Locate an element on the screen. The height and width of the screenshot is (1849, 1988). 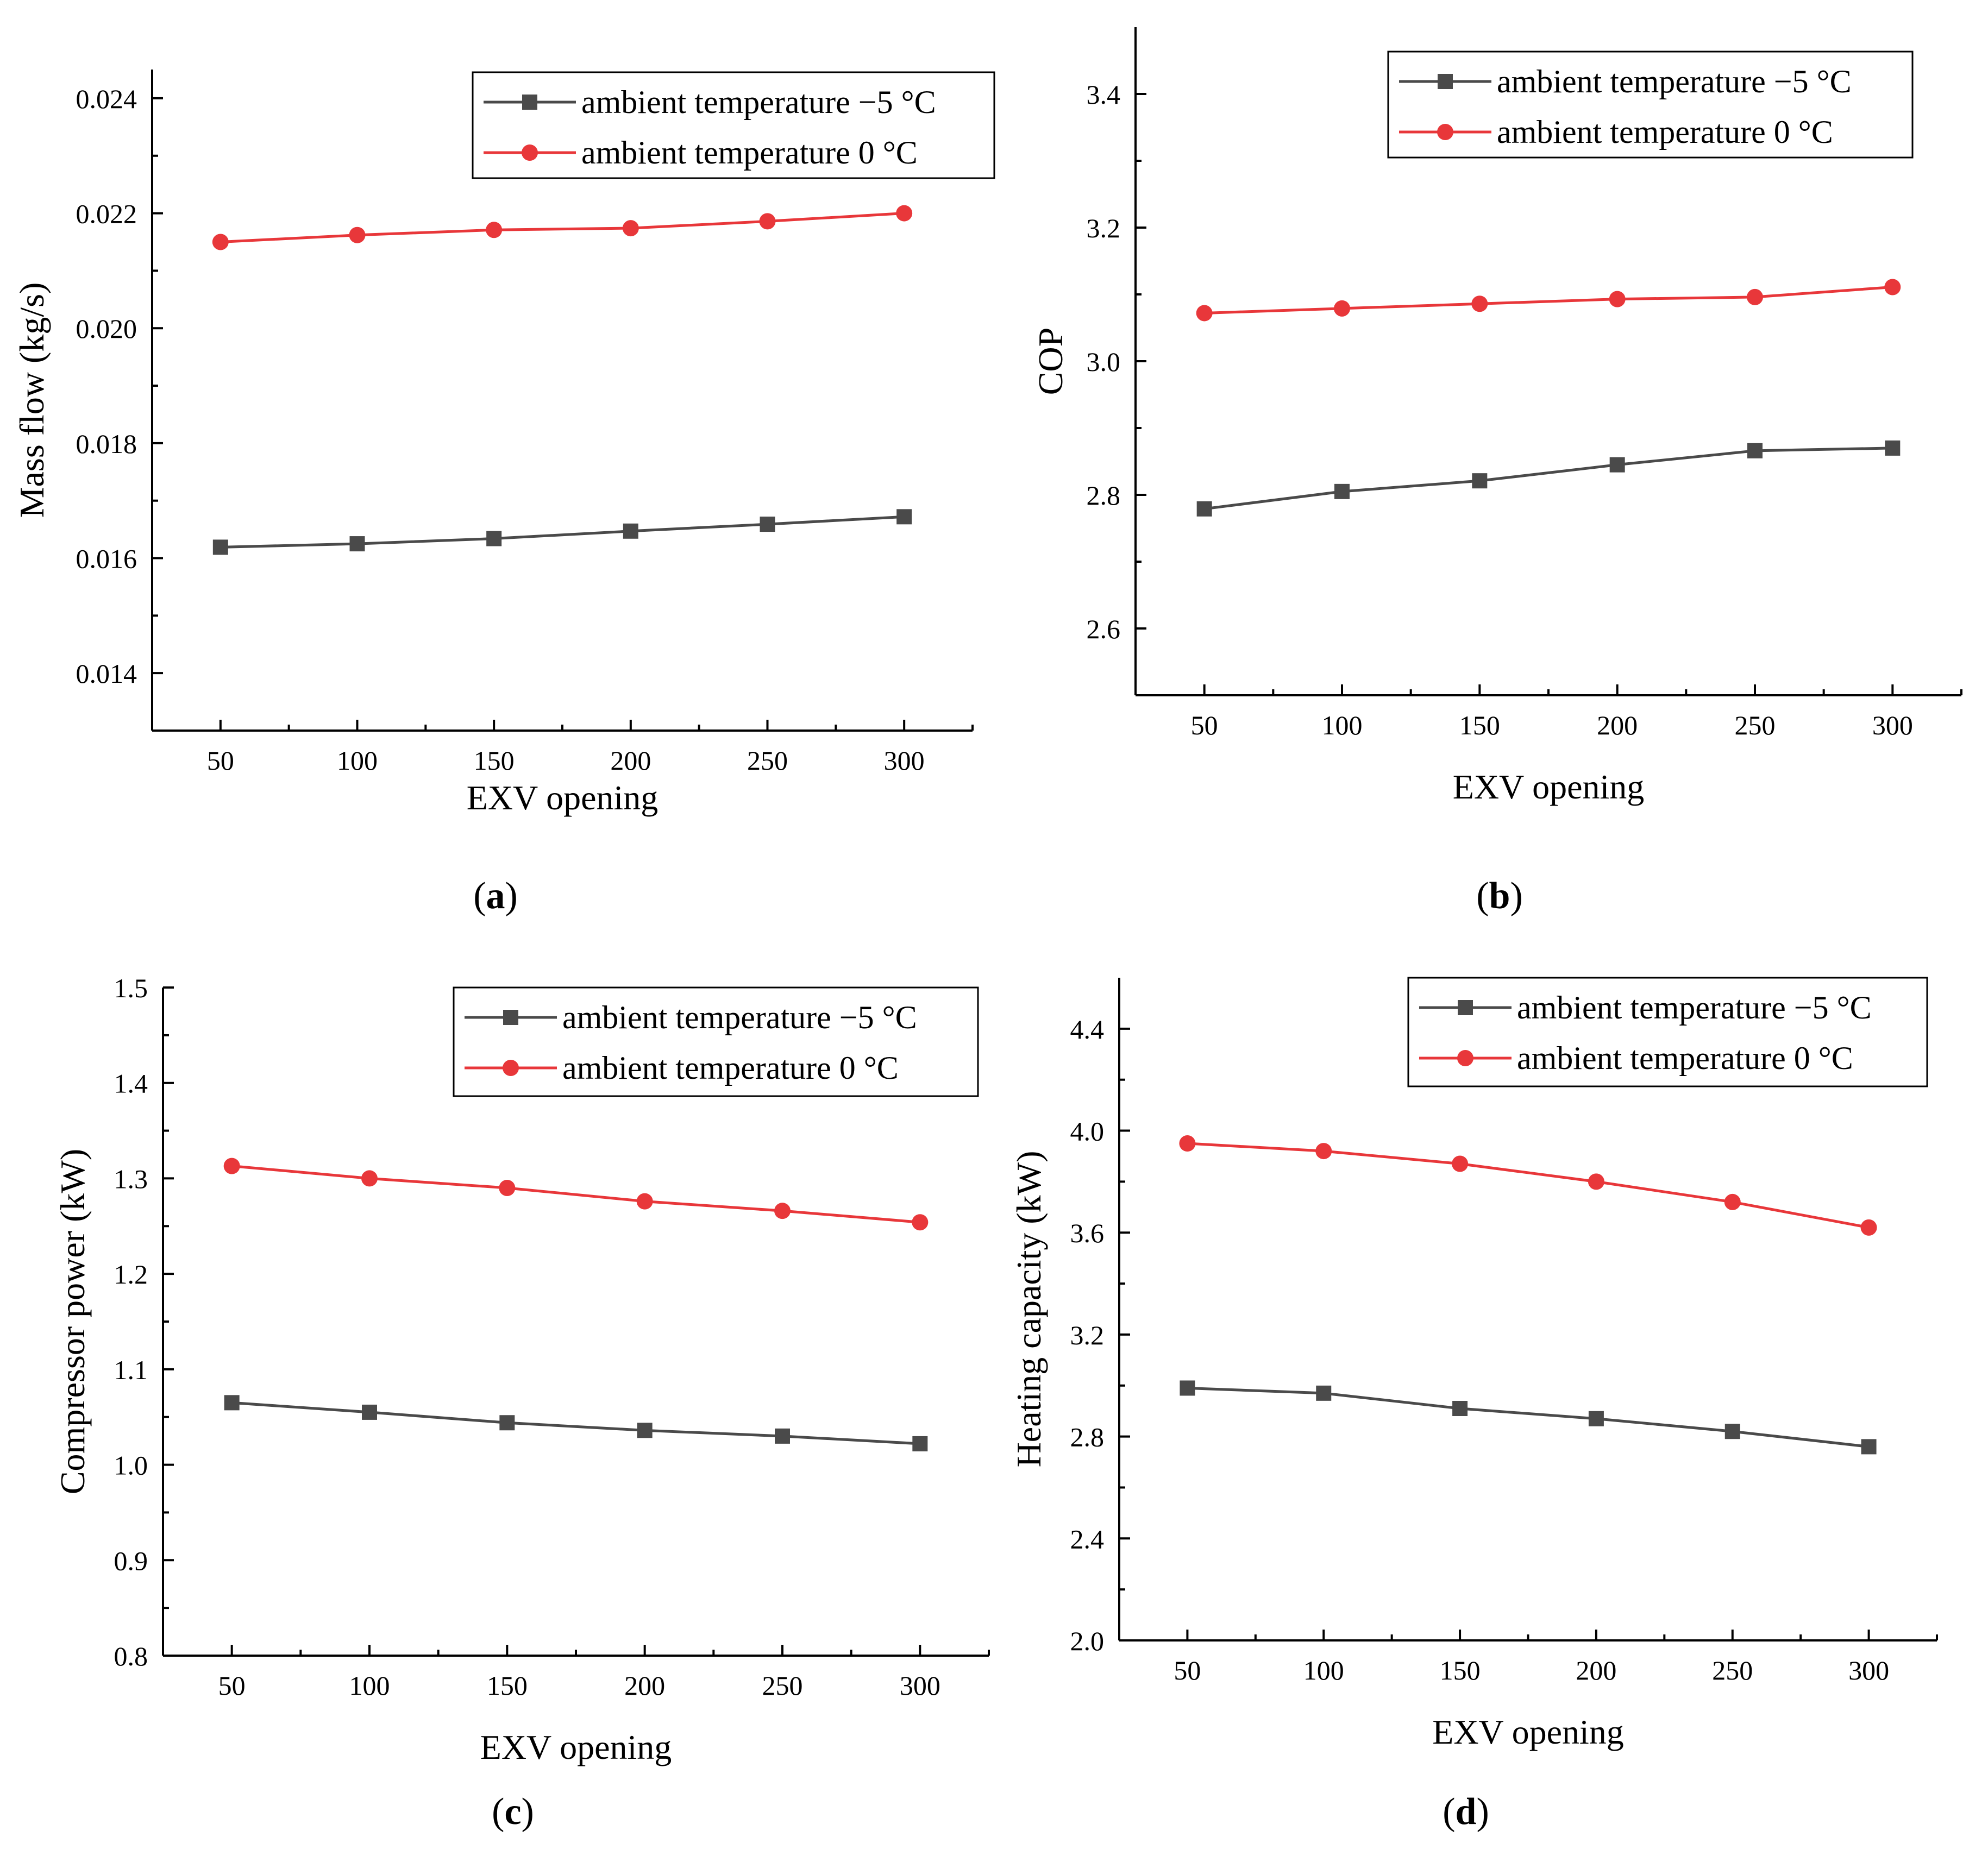
y-axis-title: Compressor power (kW) is located at coordinates (72, 1321).